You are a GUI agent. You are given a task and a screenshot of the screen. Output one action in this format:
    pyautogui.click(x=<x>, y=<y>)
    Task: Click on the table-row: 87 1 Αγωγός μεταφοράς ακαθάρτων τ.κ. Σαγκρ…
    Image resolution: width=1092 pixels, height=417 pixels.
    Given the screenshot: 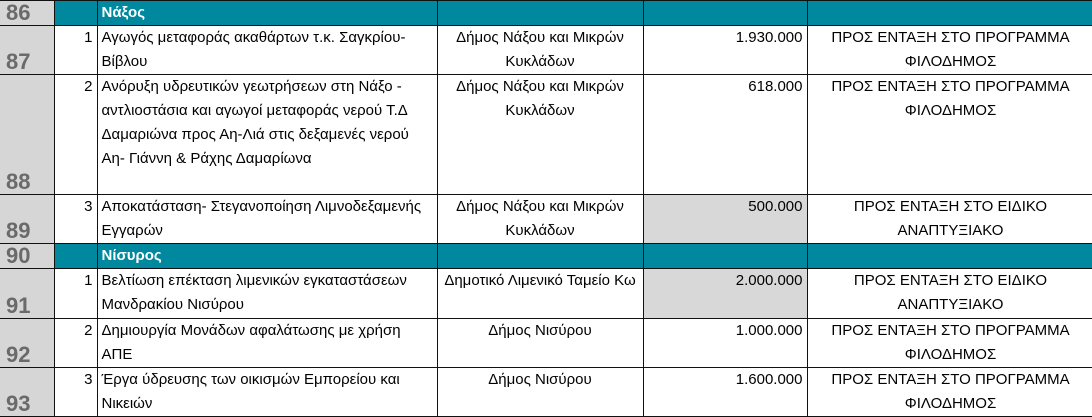 What is the action you would take?
    pyautogui.click(x=546, y=50)
    